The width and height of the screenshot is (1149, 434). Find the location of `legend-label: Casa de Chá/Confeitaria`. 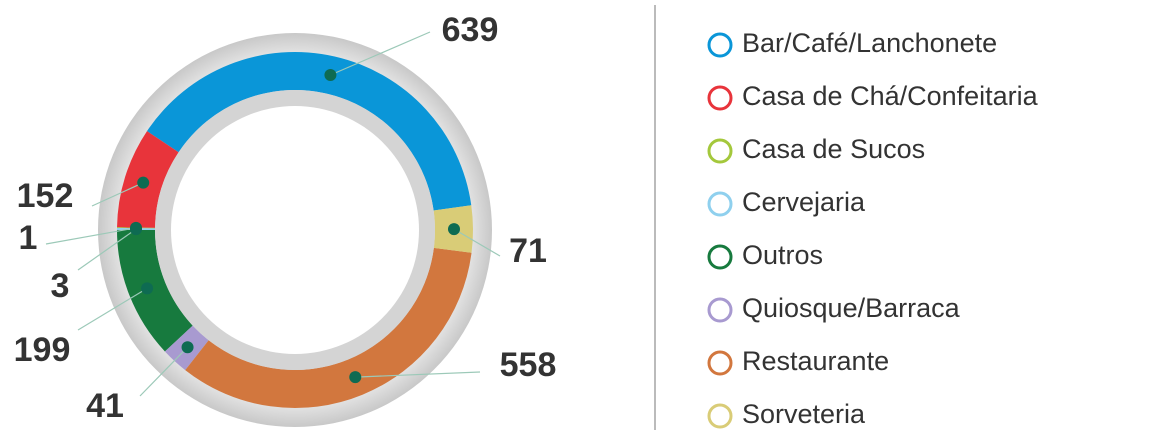

legend-label: Casa de Chá/Confeitaria is located at coordinates (890, 96).